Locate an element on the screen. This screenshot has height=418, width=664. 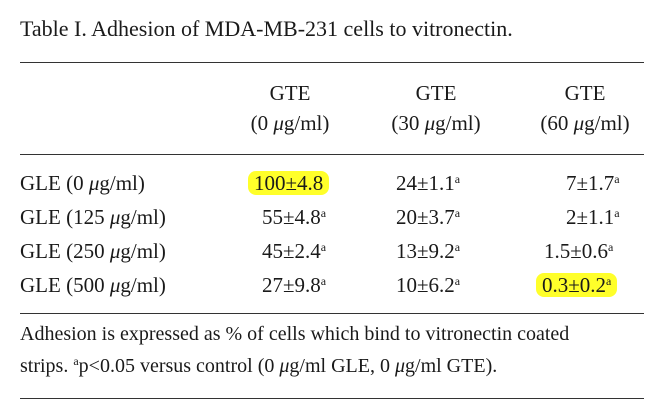
table-cell: 10±6.2a is located at coordinates (428, 285).